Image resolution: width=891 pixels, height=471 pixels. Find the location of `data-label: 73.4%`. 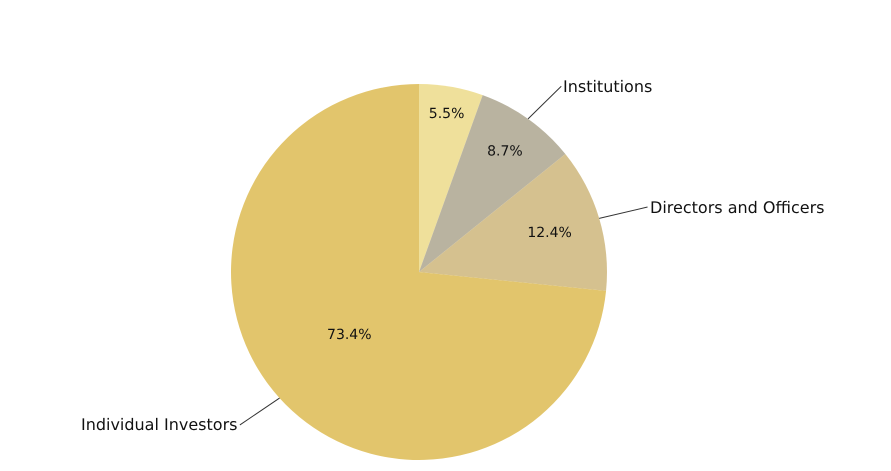

data-label: 73.4% is located at coordinates (349, 335).